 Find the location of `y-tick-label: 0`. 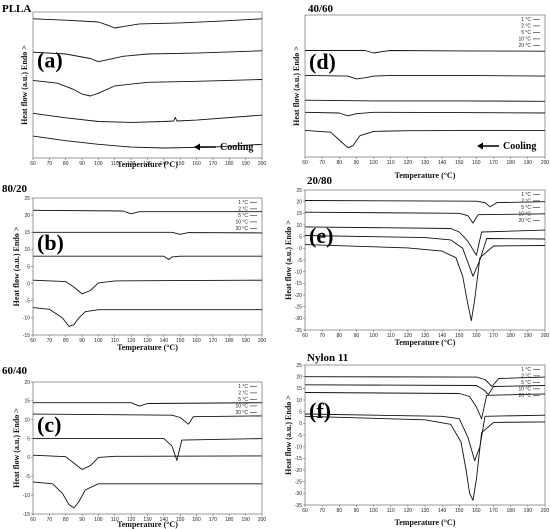

y-tick-label: 0 is located at coordinates (300, 249).